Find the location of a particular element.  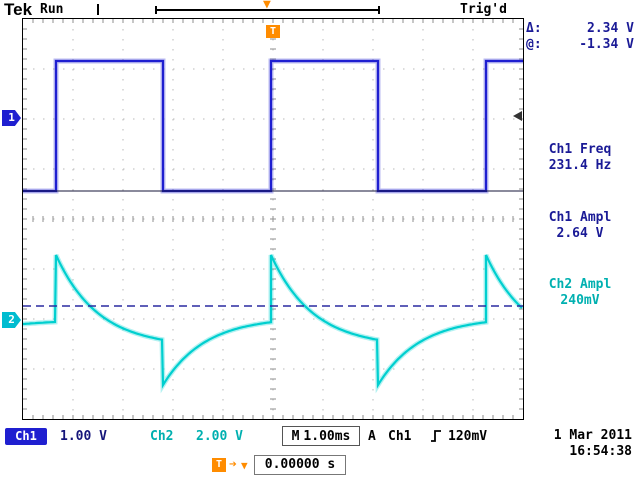

cursor-delta-label: Δ: is located at coordinates (534, 28).